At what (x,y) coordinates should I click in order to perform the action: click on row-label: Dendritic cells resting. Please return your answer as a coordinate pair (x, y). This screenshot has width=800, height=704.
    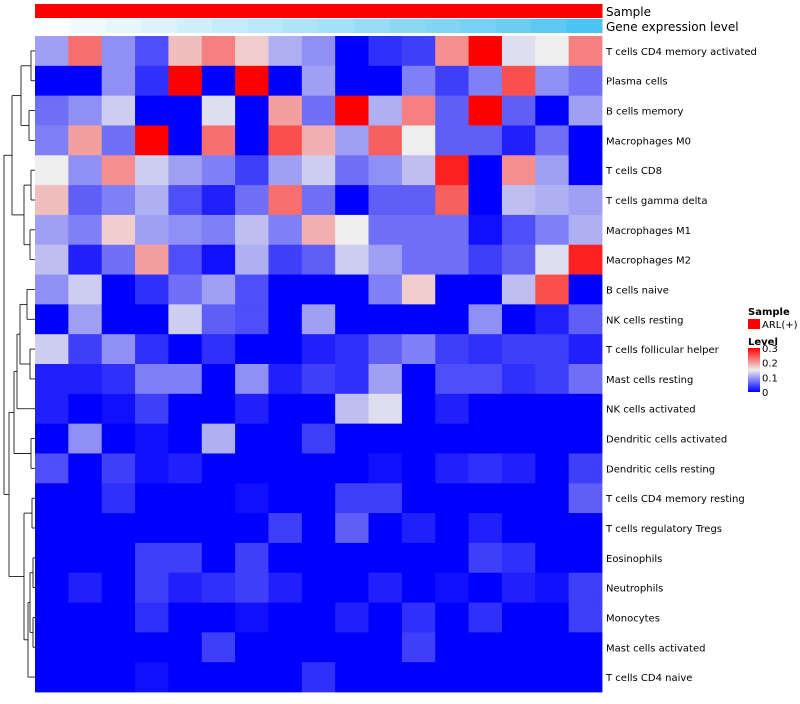
    Looking at the image, I should click on (660, 469).